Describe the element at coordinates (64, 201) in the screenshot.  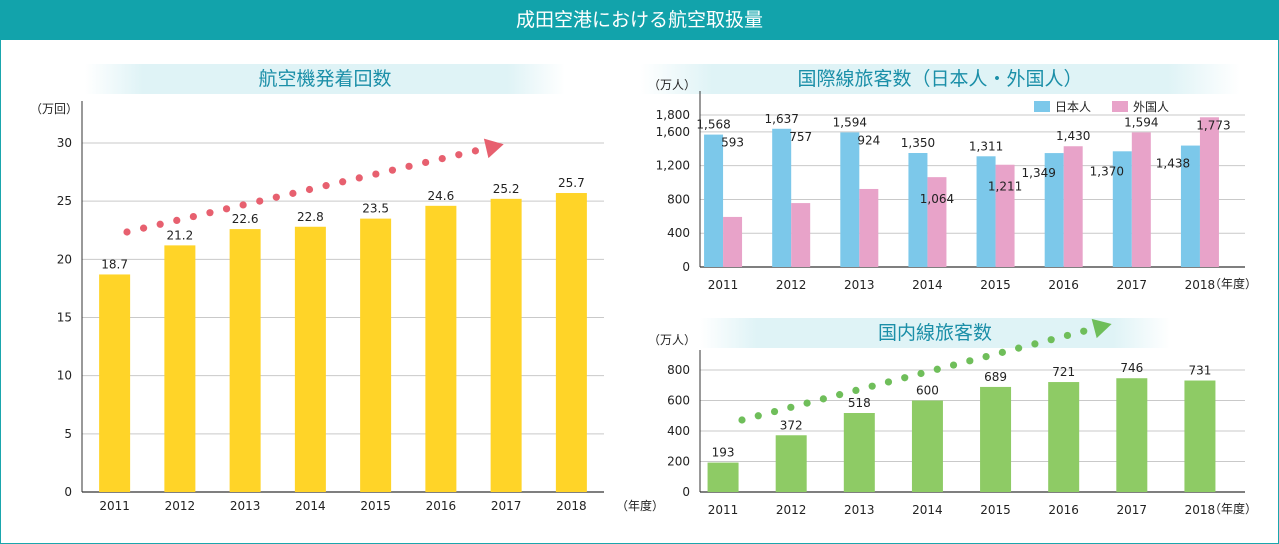
I see `chart1-ytick: 25` at that location.